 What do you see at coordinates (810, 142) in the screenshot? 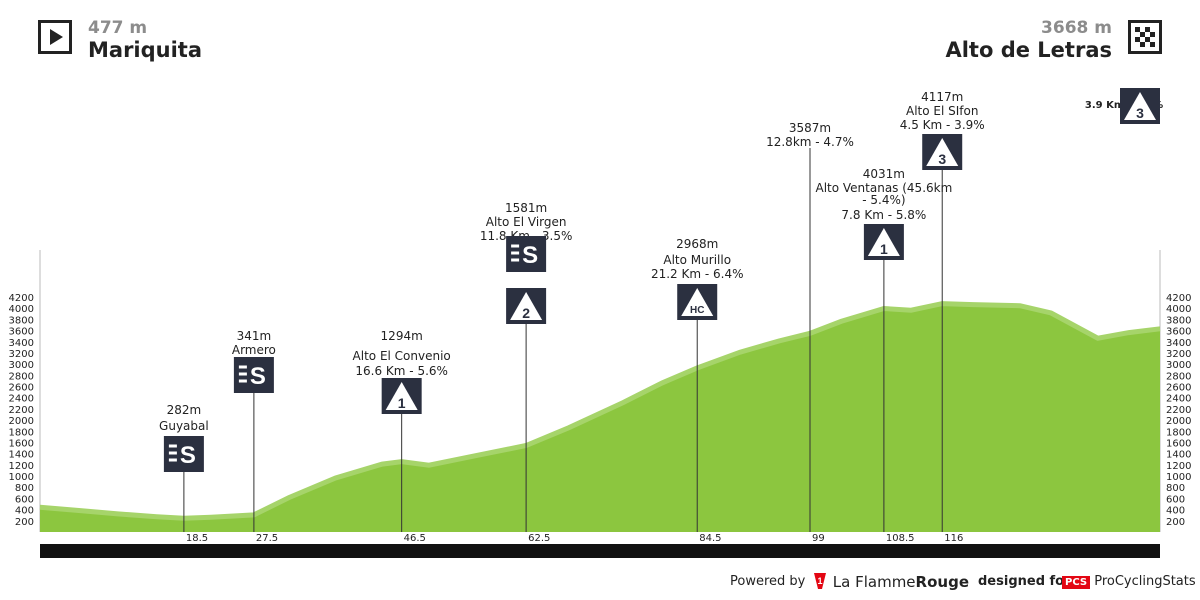
I see `climb-99-stats: 12.8km - 4.7%` at bounding box center [810, 142].